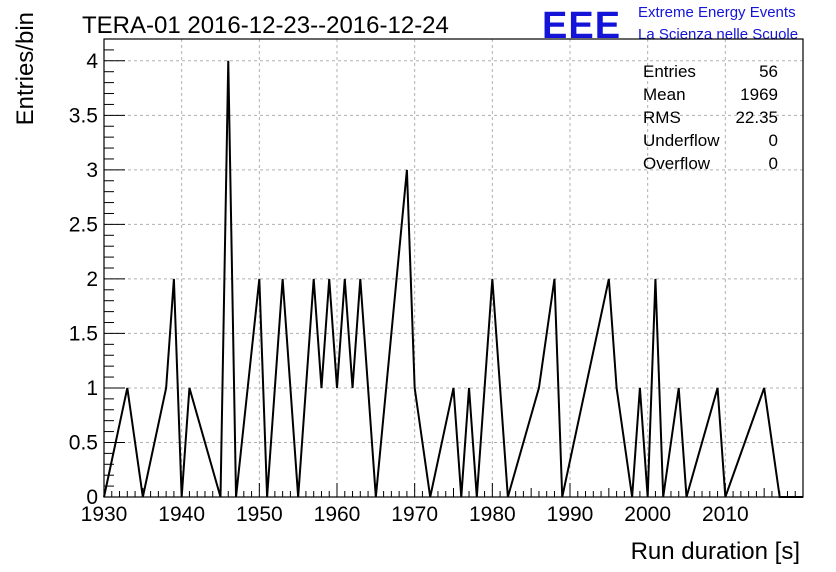 This screenshot has width=836, height=572. What do you see at coordinates (265, 25) in the screenshot?
I see `chart-title: TERA-01 2016-12-23--2016-12-24` at bounding box center [265, 25].